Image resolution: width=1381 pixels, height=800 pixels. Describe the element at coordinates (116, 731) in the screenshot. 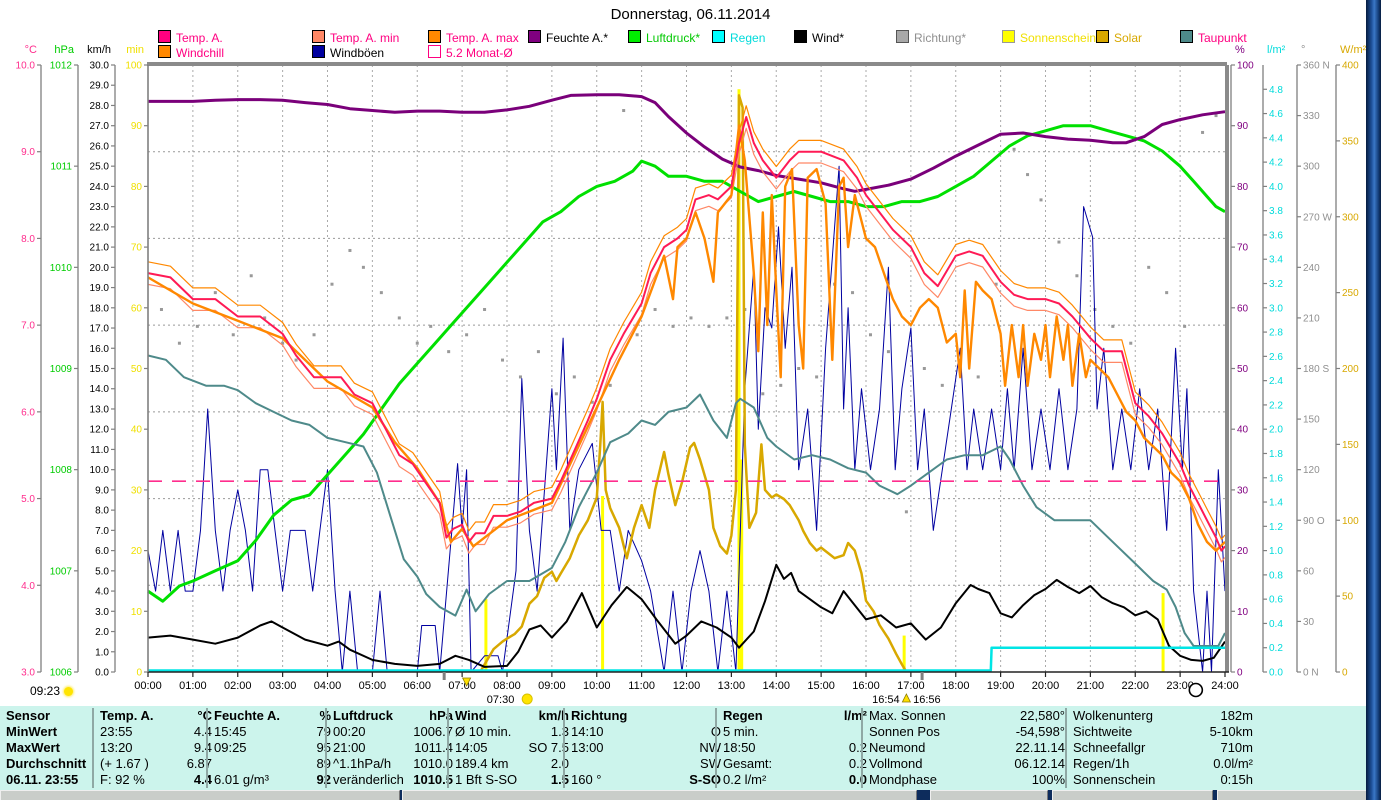

I see `table-cell: 23:55` at that location.